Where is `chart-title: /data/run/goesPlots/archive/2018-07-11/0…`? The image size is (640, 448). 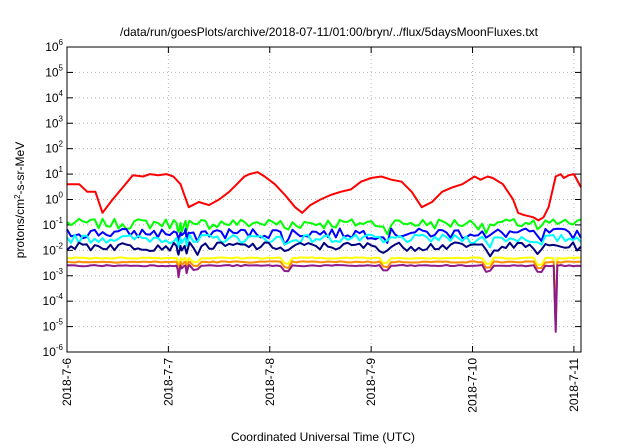 chart-title: /data/run/goesPlots/archive/2018-07-11/0… is located at coordinates (329, 32).